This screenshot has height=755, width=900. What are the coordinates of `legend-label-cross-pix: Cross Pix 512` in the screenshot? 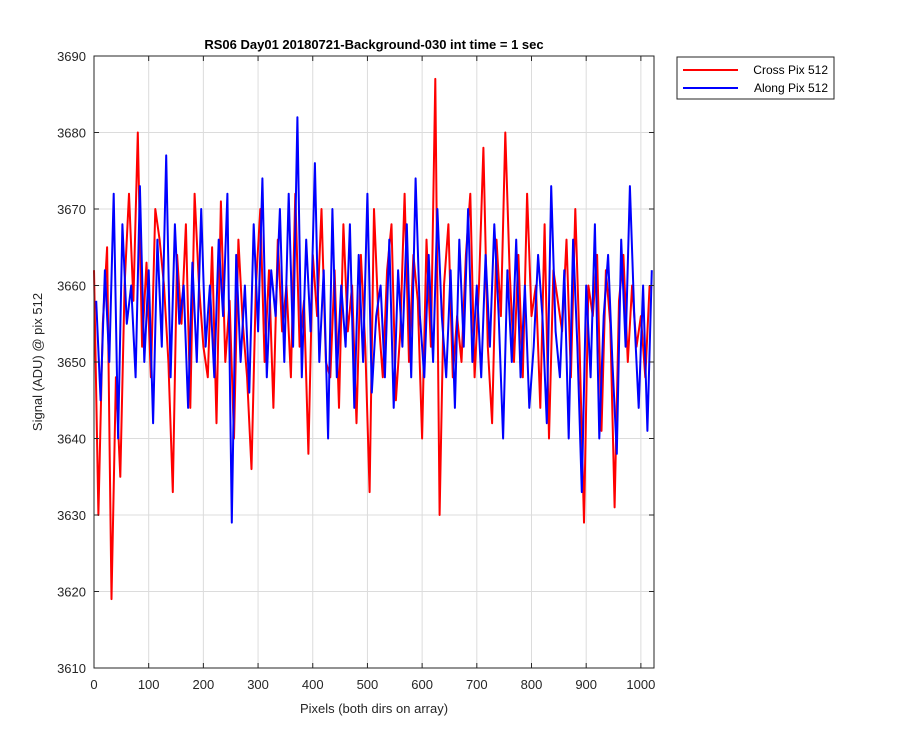 It's located at (790, 70).